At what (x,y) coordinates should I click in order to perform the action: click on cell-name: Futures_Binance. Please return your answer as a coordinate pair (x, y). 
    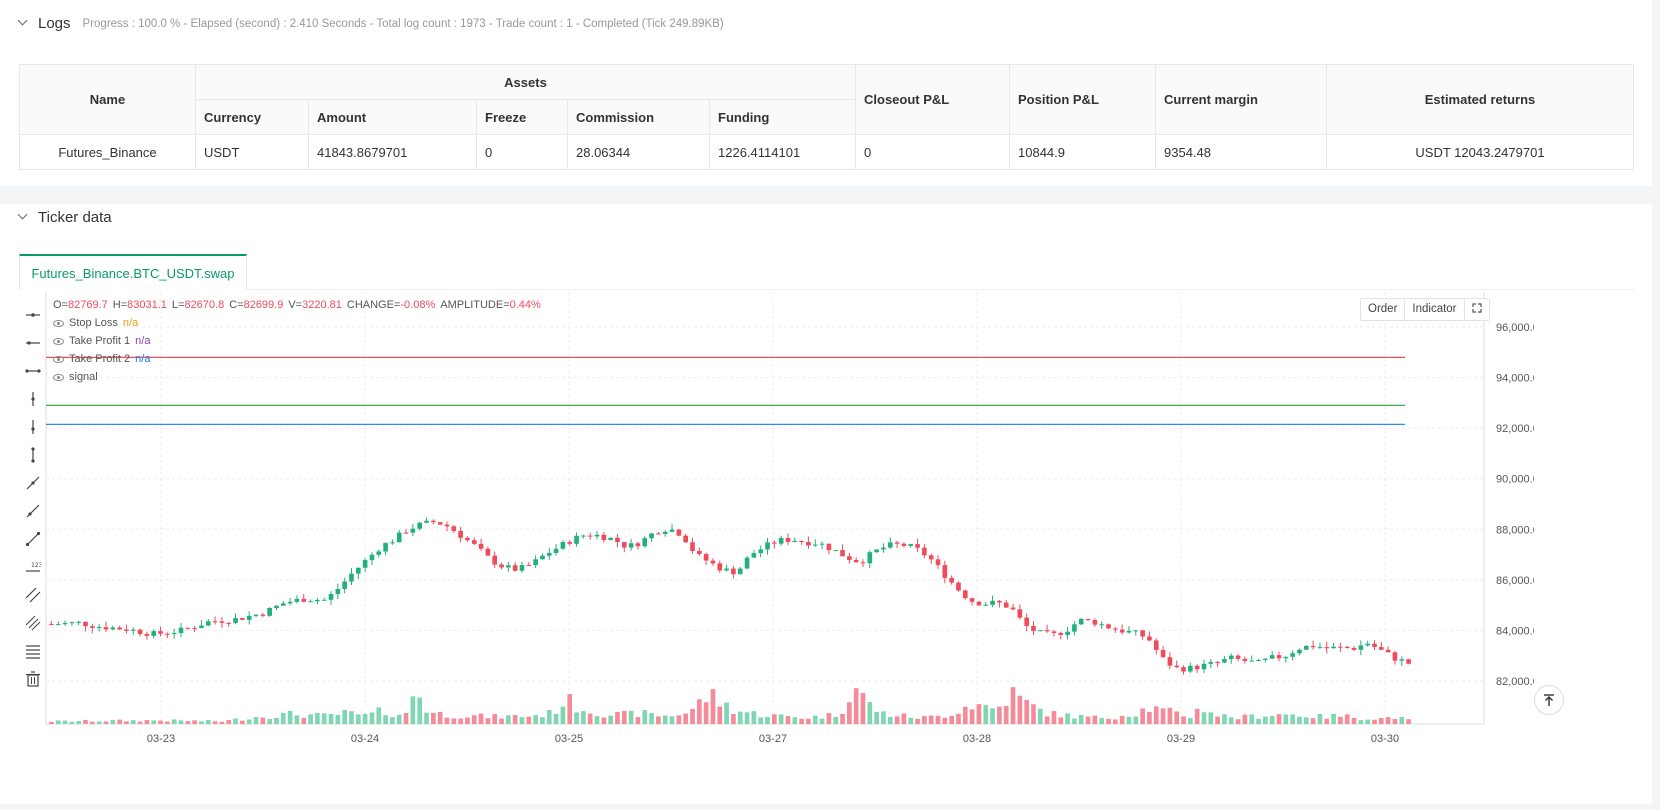
    Looking at the image, I should click on (107, 152).